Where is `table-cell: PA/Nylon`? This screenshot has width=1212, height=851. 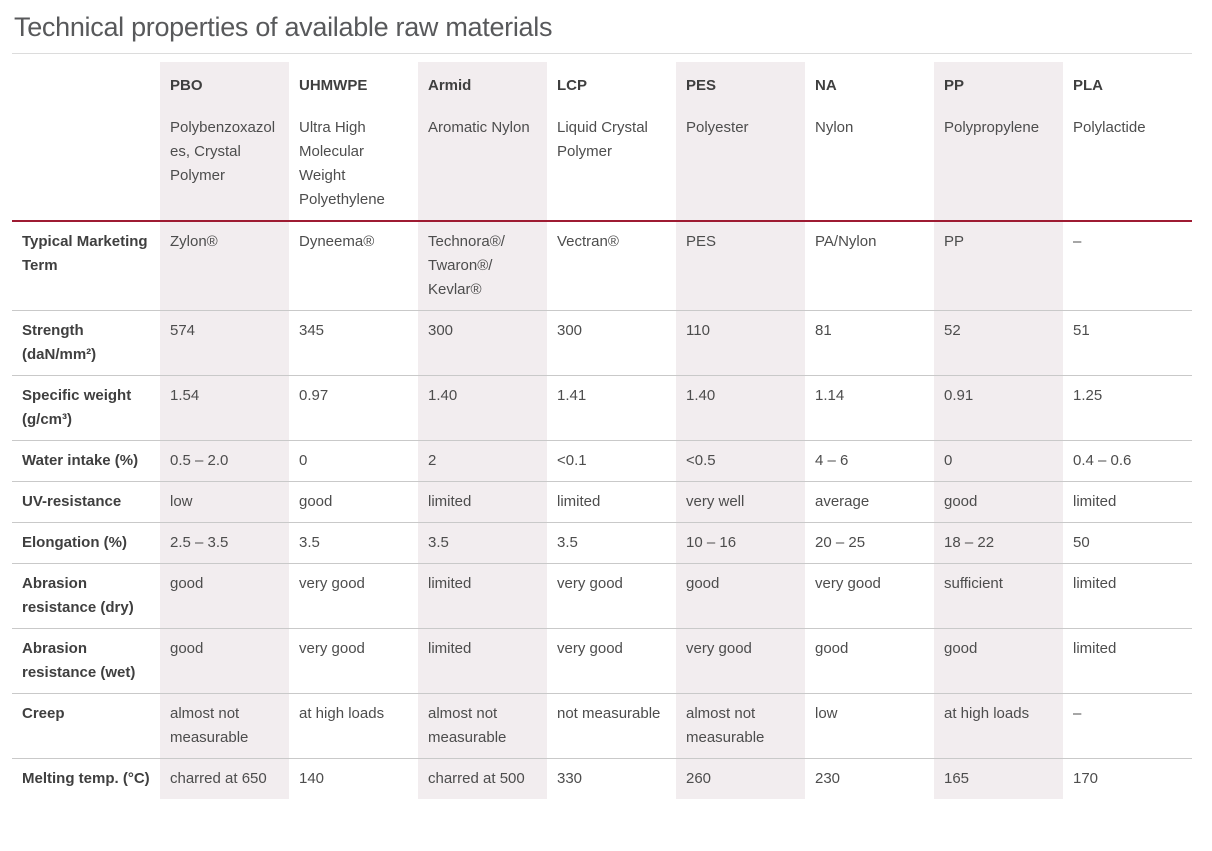 table-cell: PA/Nylon is located at coordinates (846, 241).